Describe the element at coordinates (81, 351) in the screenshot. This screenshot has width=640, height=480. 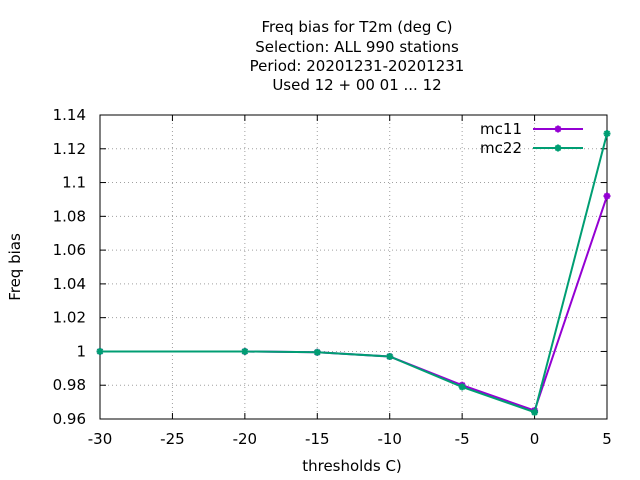
I see `y-tick-label: 1` at that location.